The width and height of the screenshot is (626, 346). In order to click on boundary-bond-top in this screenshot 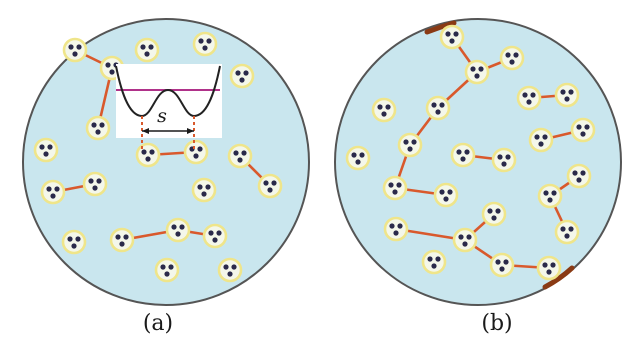, I will do `click(440, 27)`.